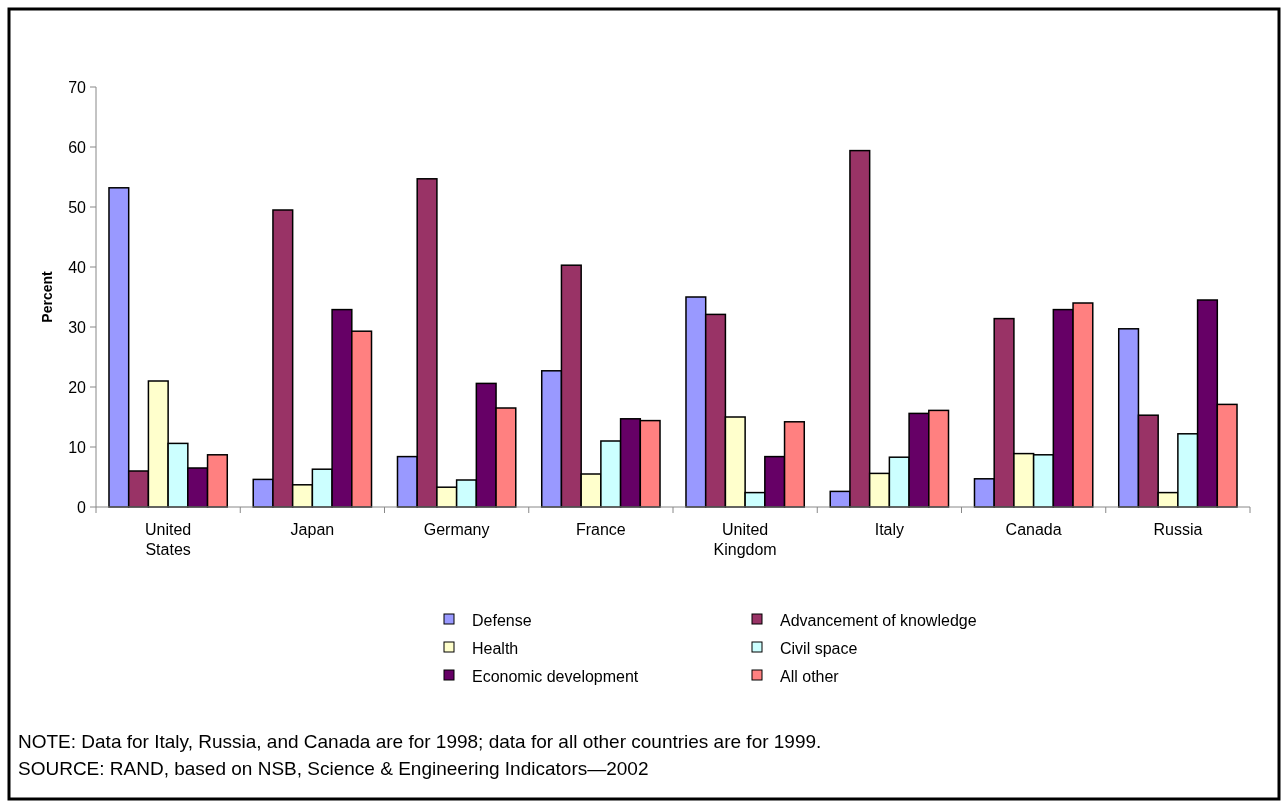  Describe the element at coordinates (810, 676) in the screenshot. I see `legend-label: All other` at that location.